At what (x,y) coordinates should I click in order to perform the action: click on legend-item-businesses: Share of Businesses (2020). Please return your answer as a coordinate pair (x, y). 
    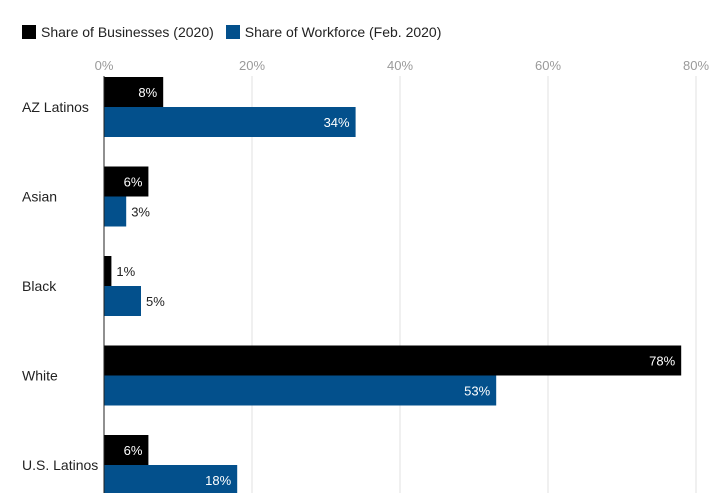
    Looking at the image, I should click on (118, 32).